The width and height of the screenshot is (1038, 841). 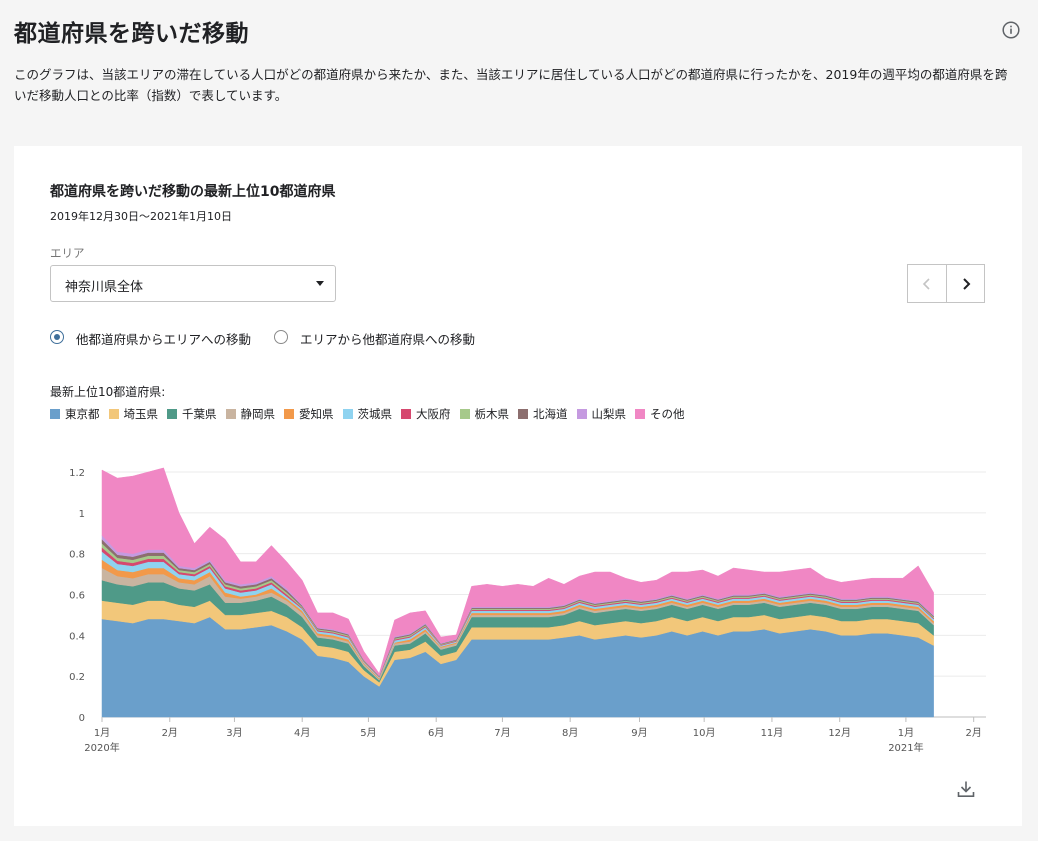 I want to click on legend-title: 最新上位10都道府県:, so click(x=108, y=392).